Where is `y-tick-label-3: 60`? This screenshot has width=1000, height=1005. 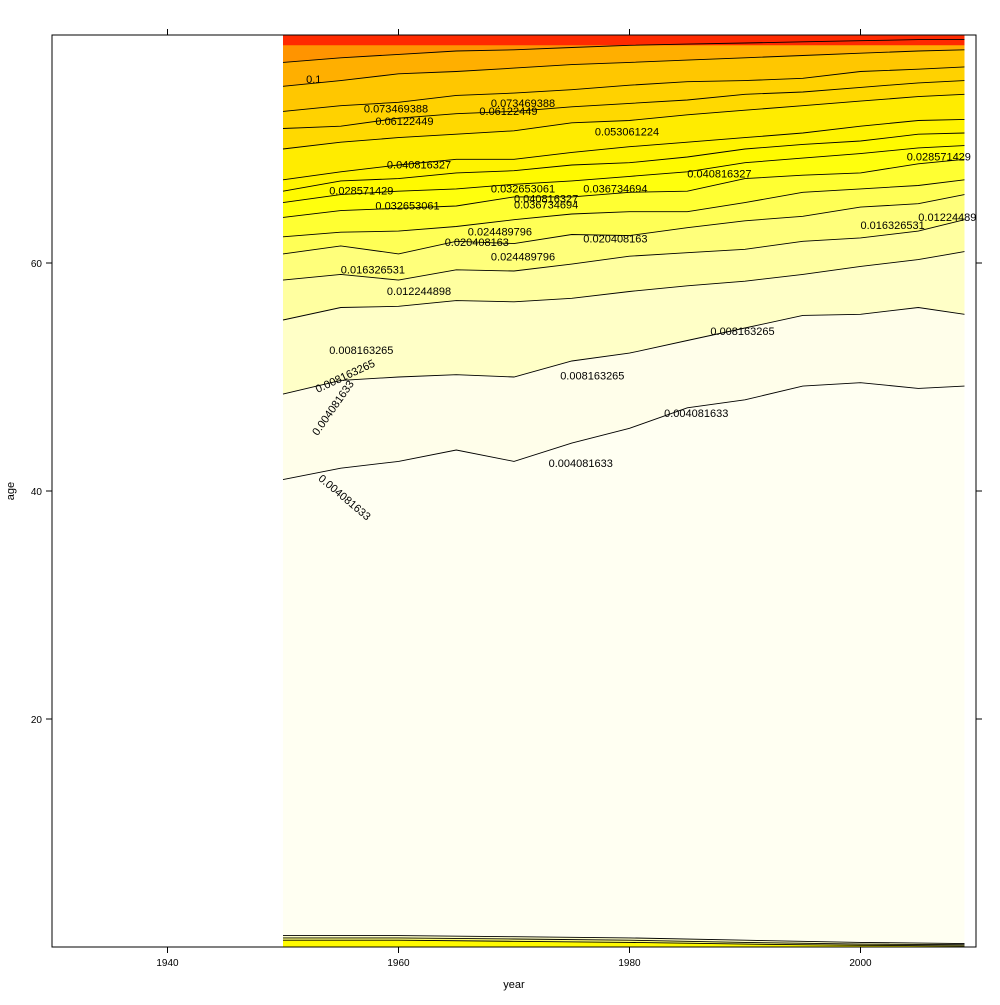 y-tick-label-3: 60 is located at coordinates (37, 264).